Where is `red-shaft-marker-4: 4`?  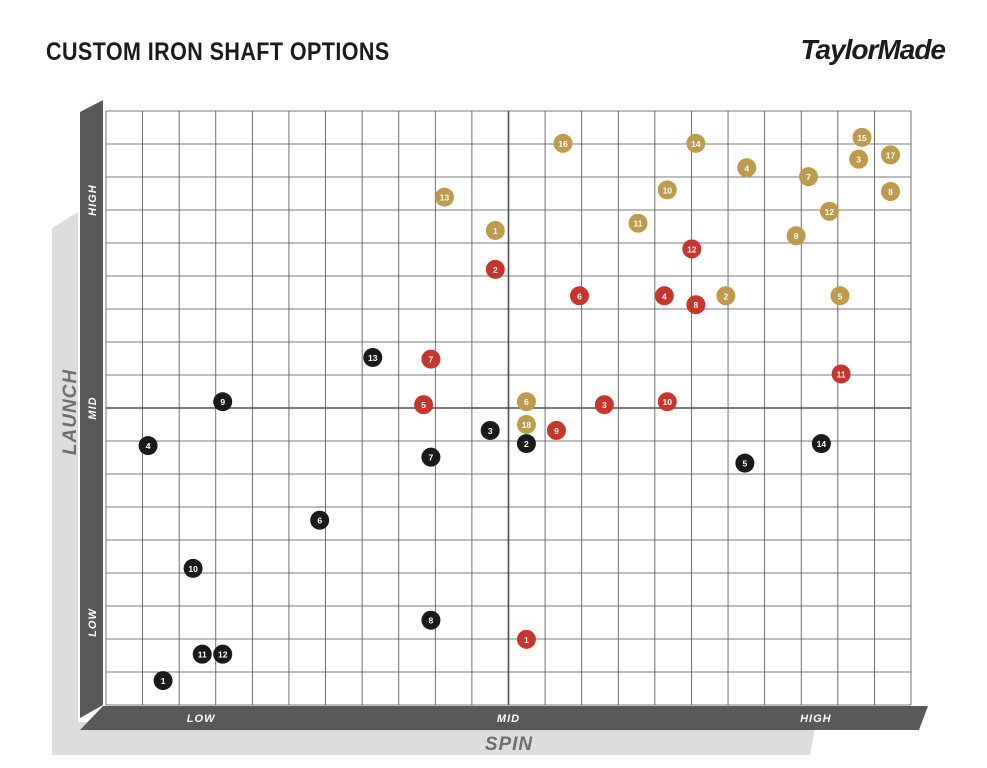 red-shaft-marker-4: 4 is located at coordinates (664, 296).